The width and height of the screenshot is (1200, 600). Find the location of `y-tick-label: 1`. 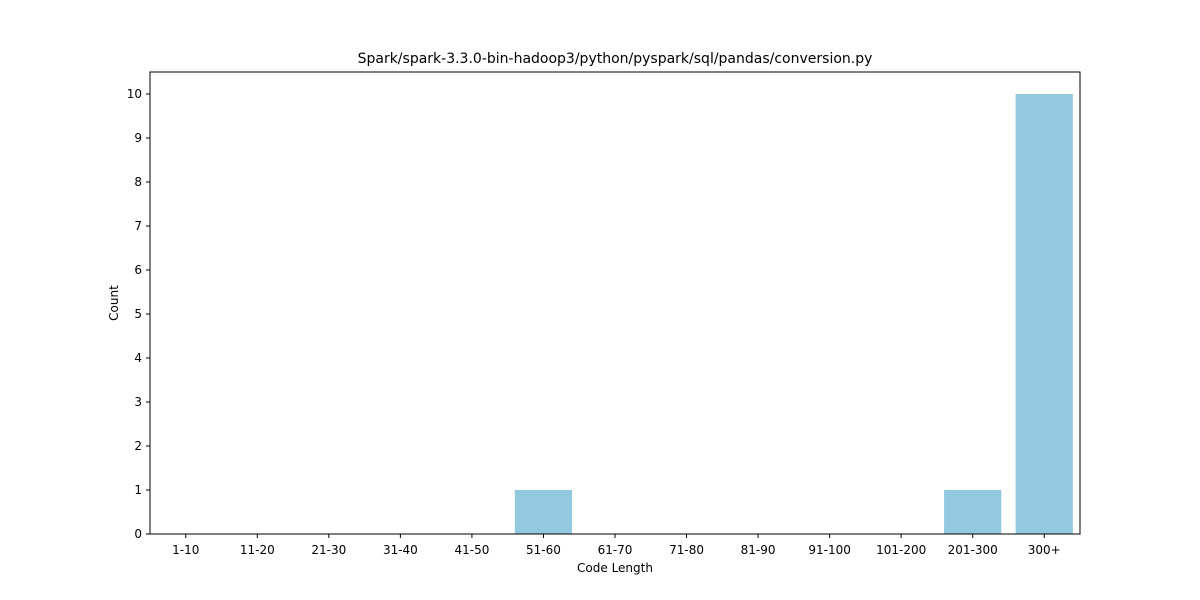

y-tick-label: 1 is located at coordinates (138, 490).